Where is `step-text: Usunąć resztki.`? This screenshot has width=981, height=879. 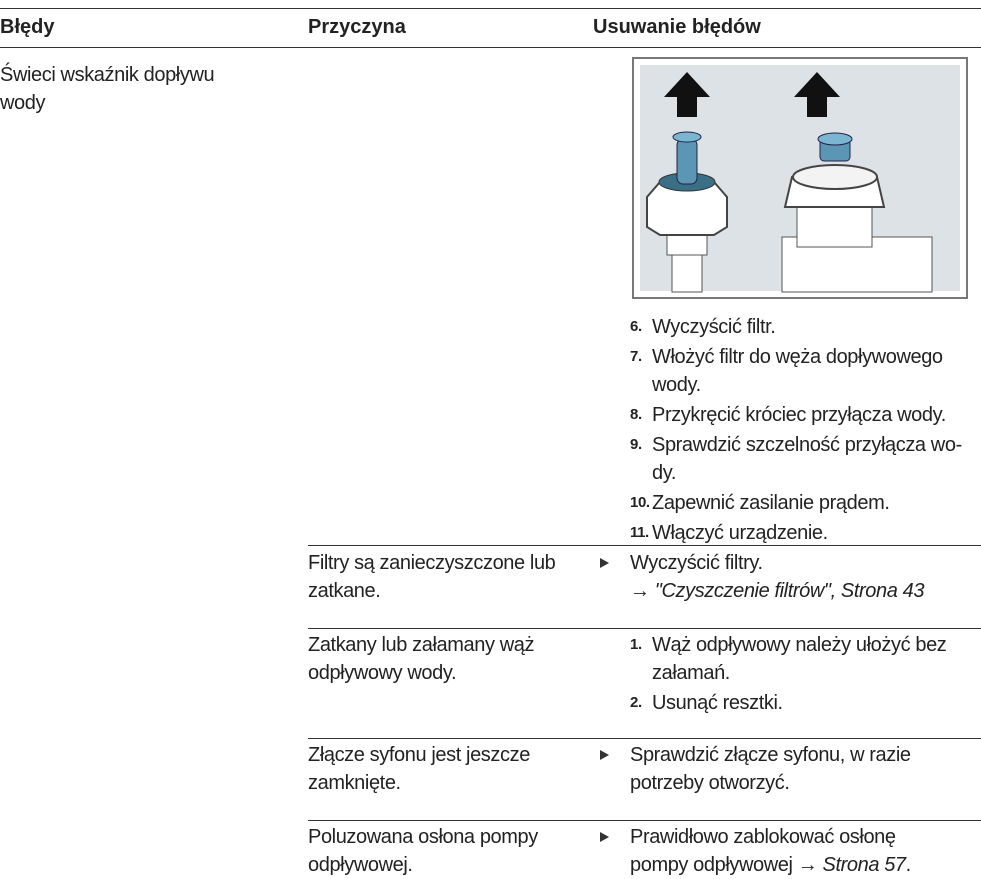 step-text: Usunąć resztki. is located at coordinates (717, 703).